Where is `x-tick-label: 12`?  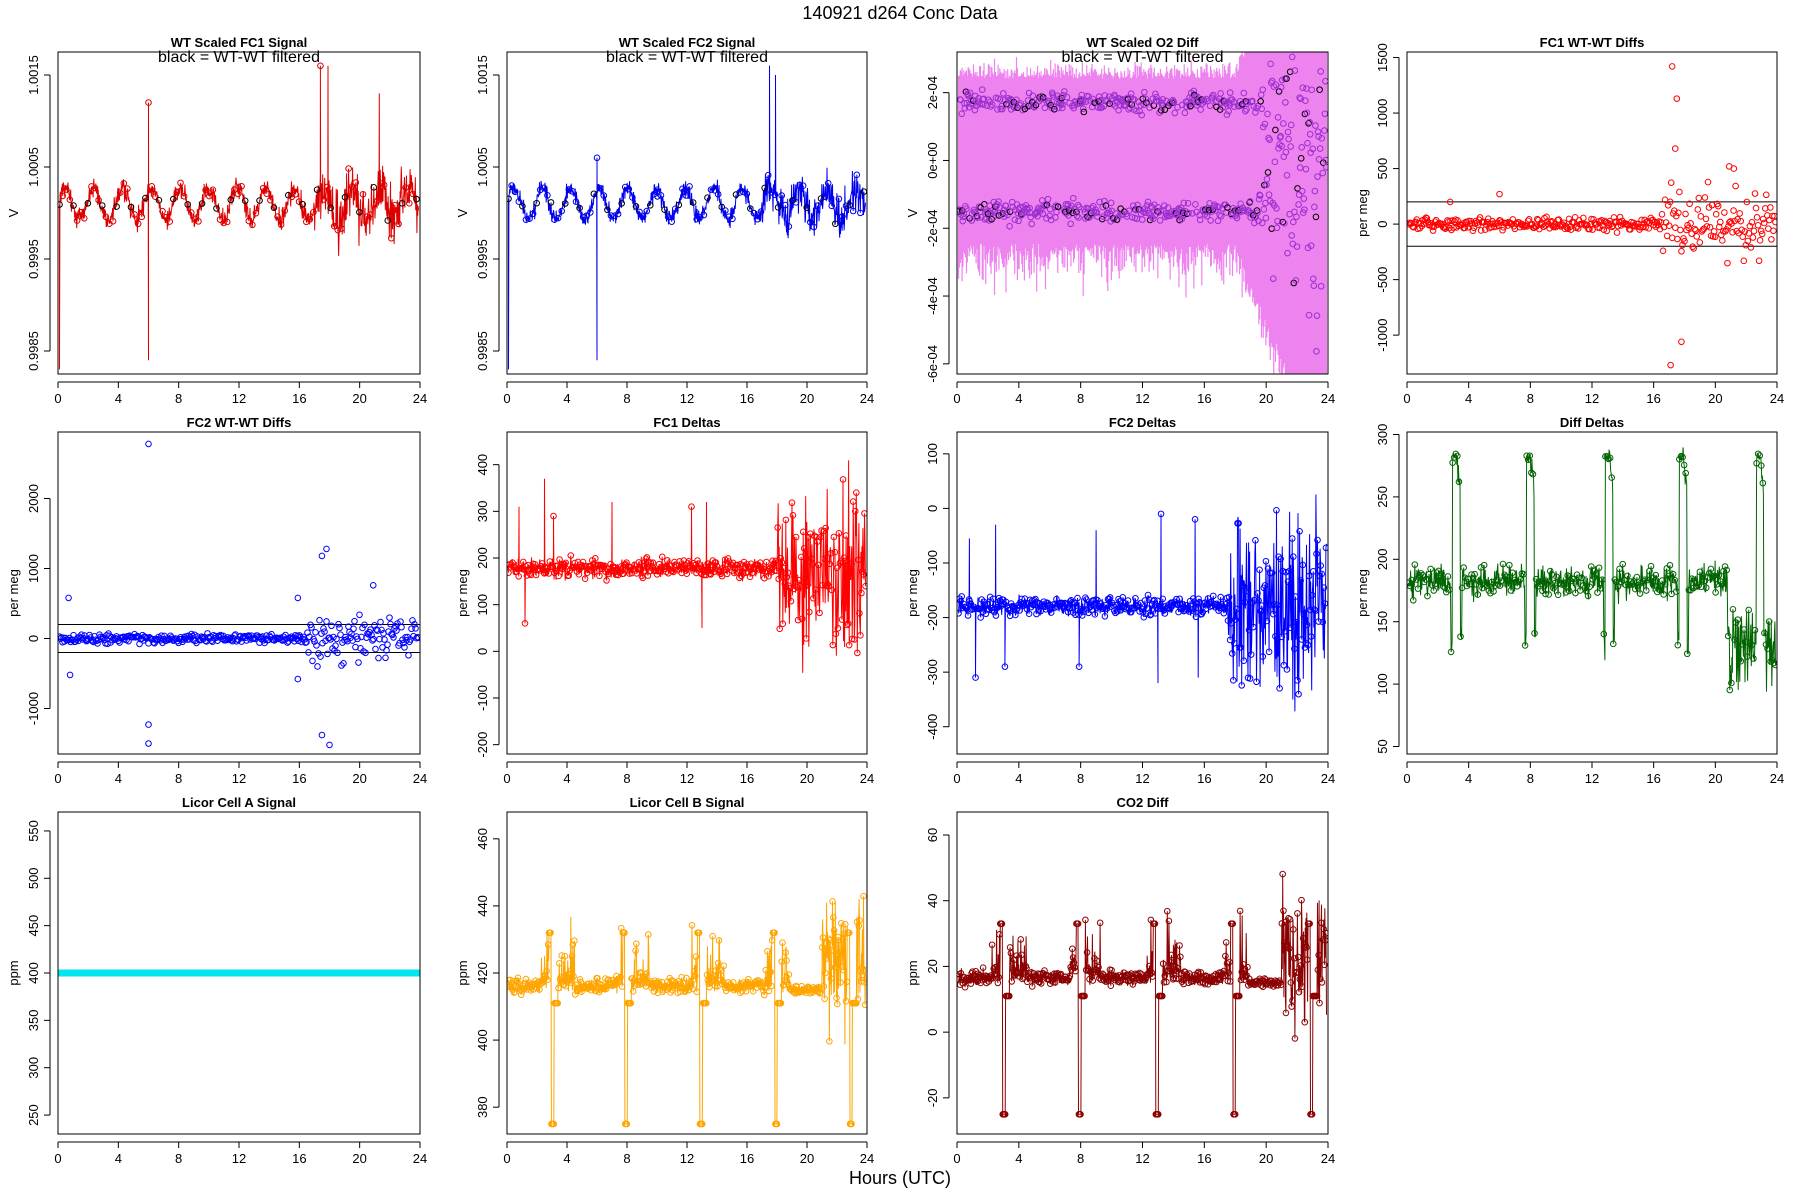 x-tick-label: 12 is located at coordinates (687, 1158).